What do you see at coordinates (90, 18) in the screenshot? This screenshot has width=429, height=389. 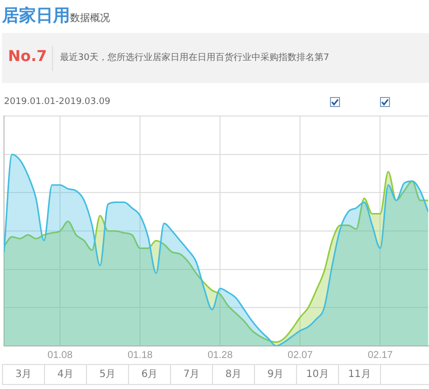 I see `chart-subtitle: 数据概况` at bounding box center [90, 18].